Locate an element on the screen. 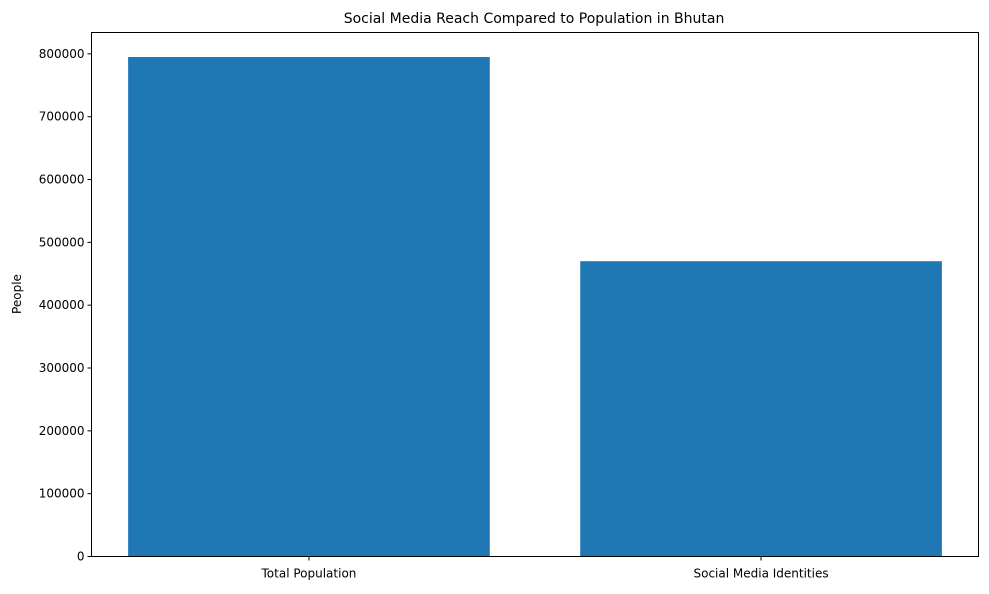 The width and height of the screenshot is (989, 594). y-tick-label: 500000 is located at coordinates (62, 242).